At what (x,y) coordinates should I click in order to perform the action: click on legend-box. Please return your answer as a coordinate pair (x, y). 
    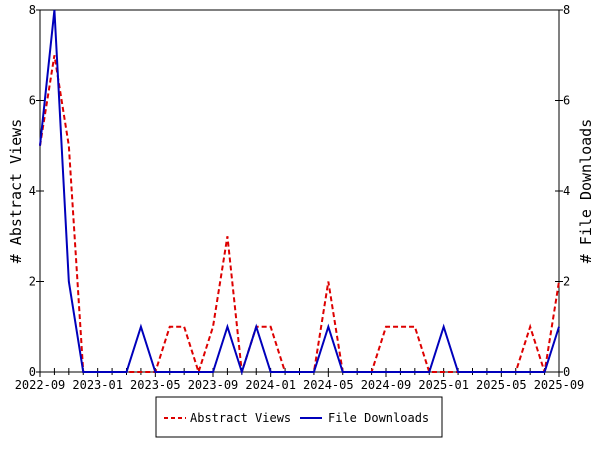
    Looking at the image, I should click on (299, 417).